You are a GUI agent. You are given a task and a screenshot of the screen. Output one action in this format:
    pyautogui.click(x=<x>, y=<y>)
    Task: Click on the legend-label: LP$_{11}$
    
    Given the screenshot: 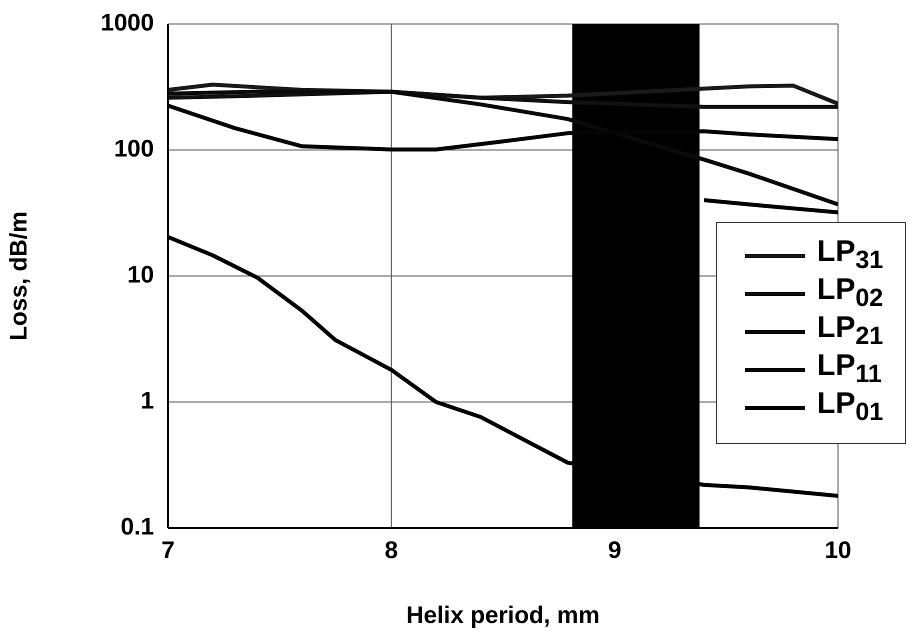 What is the action you would take?
    pyautogui.click(x=849, y=368)
    